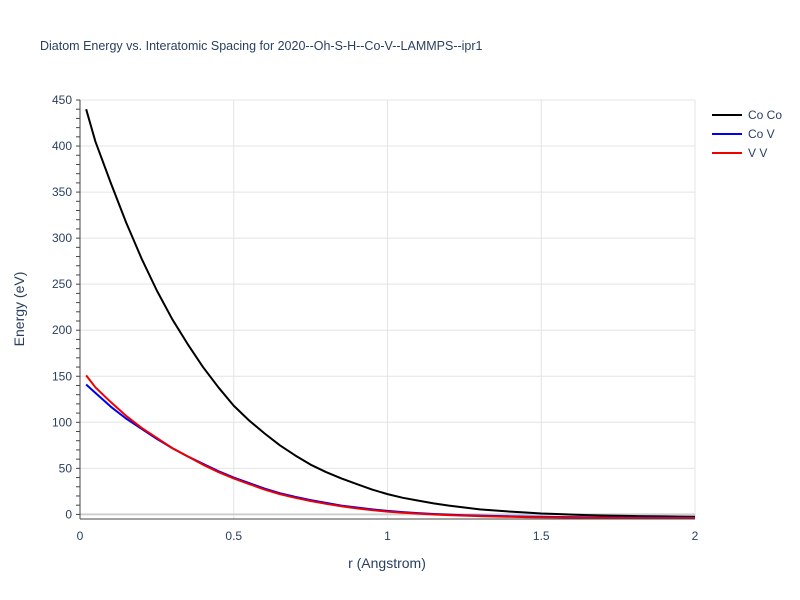 The width and height of the screenshot is (800, 600). What do you see at coordinates (80, 536) in the screenshot?
I see `x-tick-label: 0` at bounding box center [80, 536].